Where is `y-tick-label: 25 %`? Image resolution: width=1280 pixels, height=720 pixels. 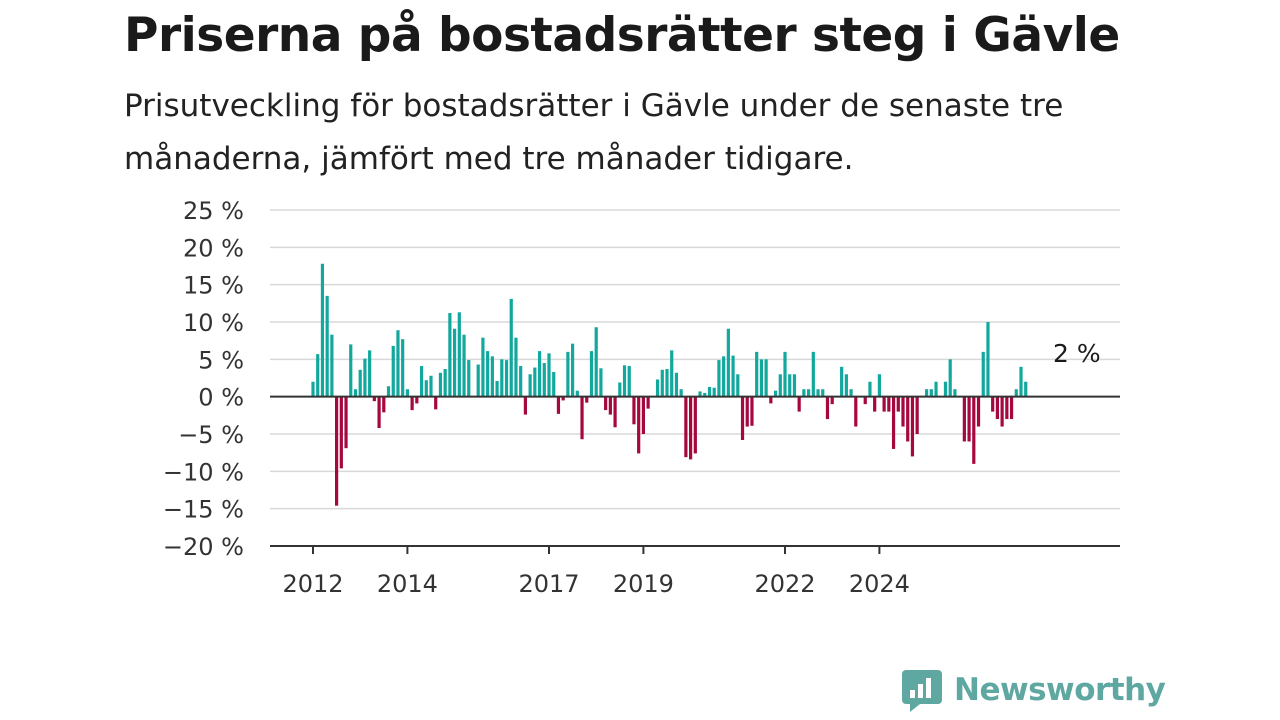
y-tick-label: 25 % is located at coordinates (213, 211).